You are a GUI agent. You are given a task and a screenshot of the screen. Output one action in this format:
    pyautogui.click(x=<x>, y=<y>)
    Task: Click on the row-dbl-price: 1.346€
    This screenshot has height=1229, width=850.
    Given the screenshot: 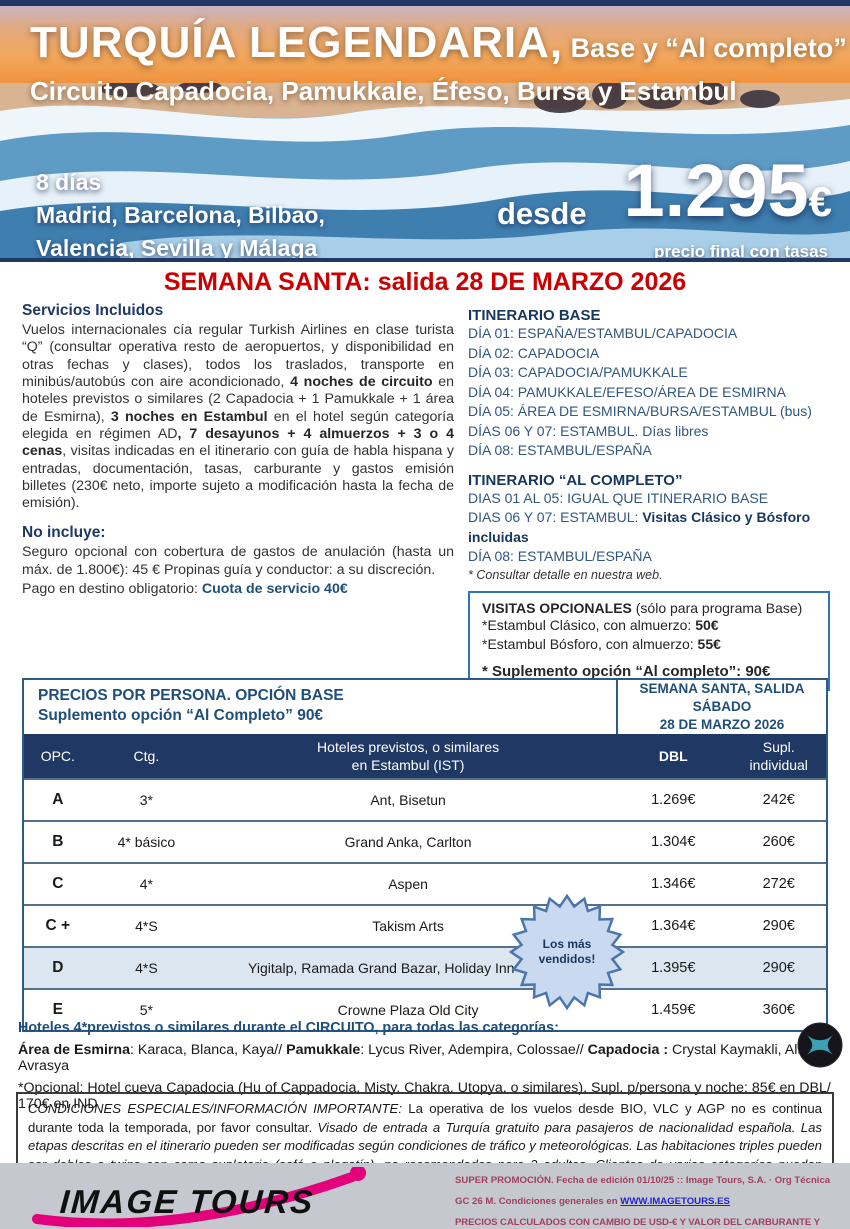 What is the action you would take?
    pyautogui.click(x=673, y=884)
    